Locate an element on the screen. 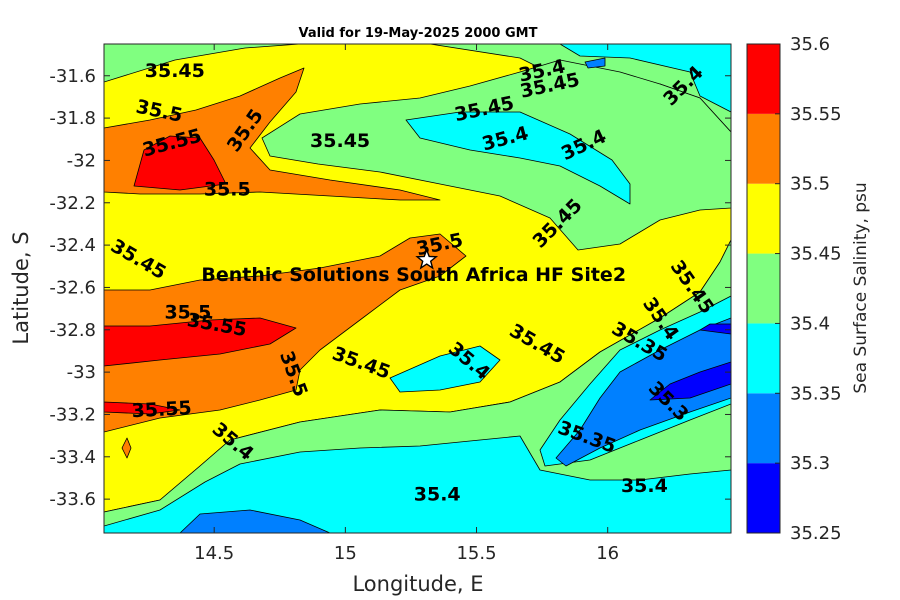 The image size is (900, 600). contour-label: 35.55 is located at coordinates (161, 409).